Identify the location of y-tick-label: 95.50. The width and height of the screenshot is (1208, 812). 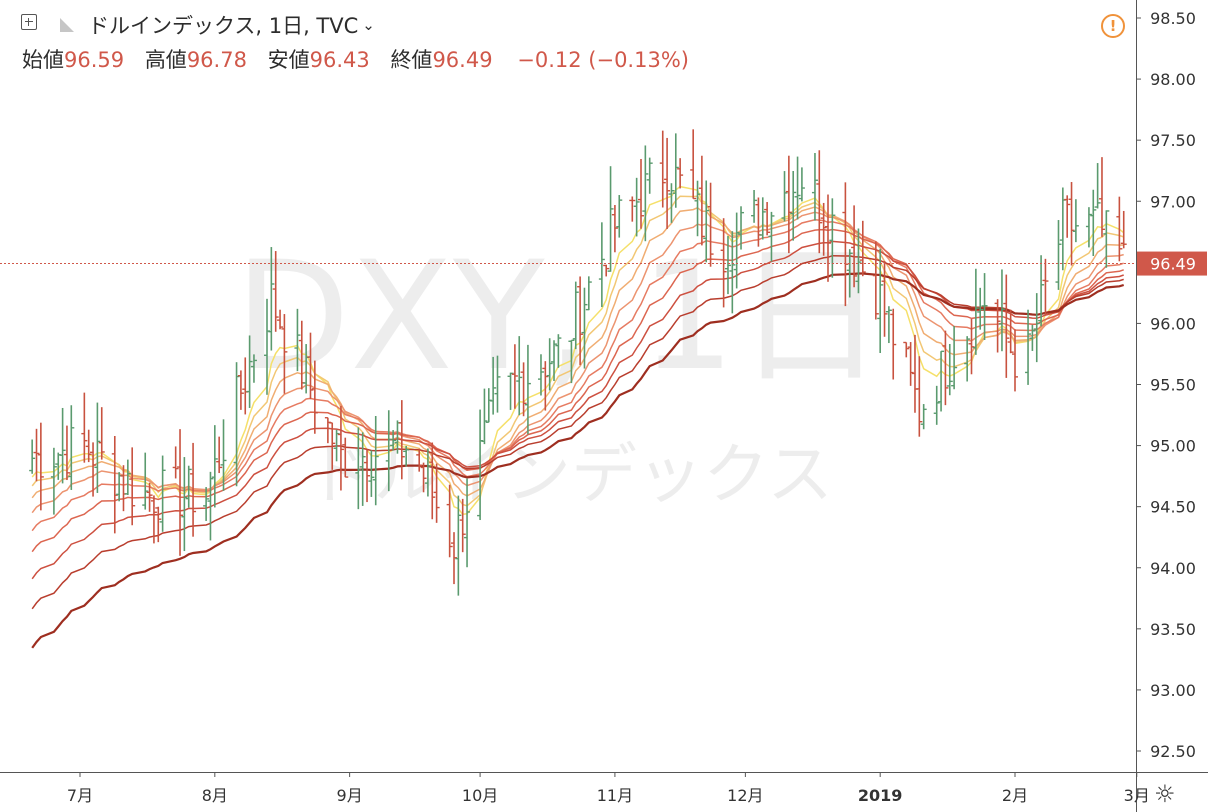
(1173, 385).